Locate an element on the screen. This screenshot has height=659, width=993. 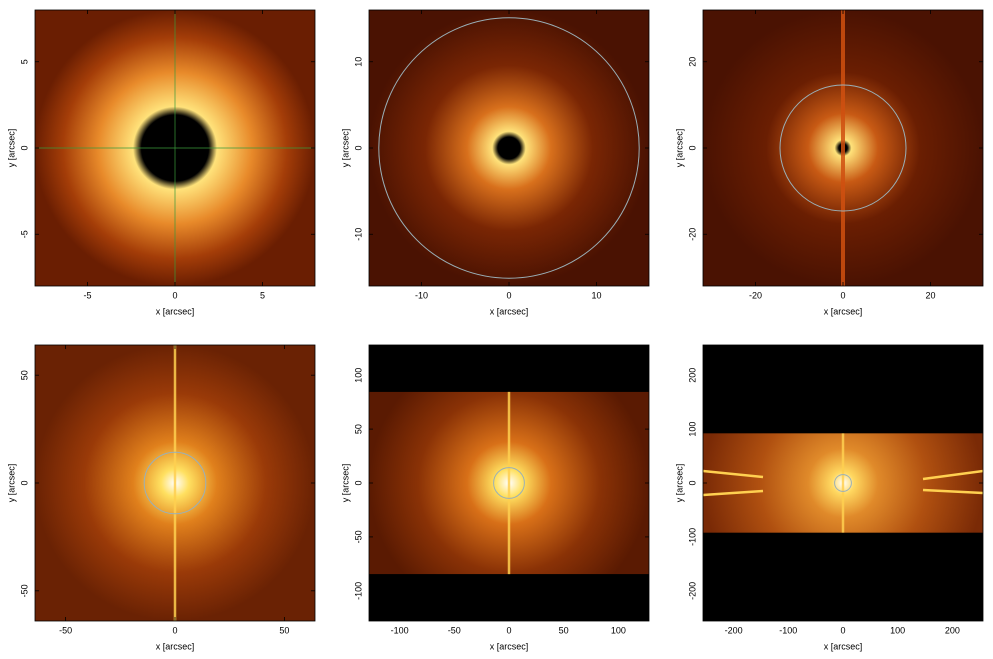
x-tick-label: 5 is located at coordinates (262, 295).